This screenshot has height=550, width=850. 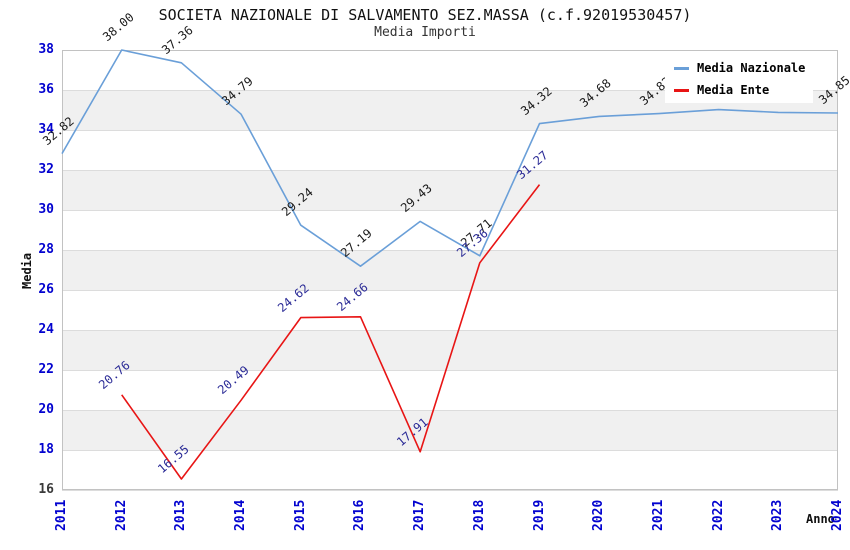 I want to click on media-ente-line-swatch-icon, so click(x=681, y=90).